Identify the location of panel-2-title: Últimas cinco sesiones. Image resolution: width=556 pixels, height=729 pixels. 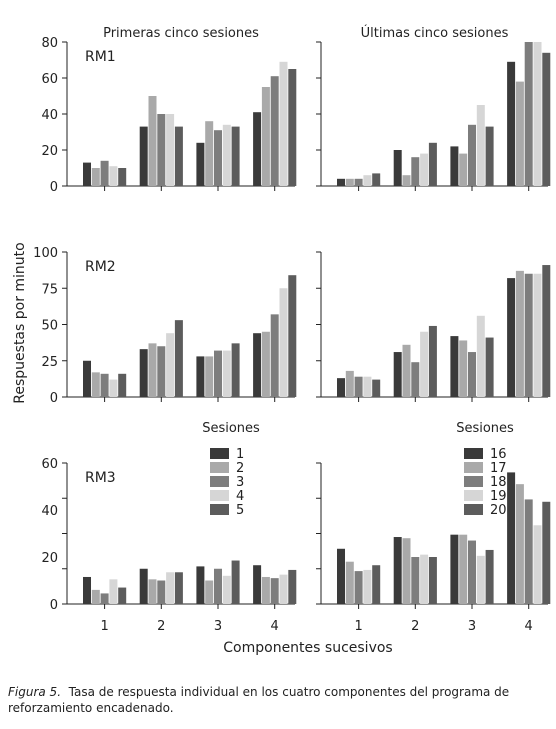
(435, 33).